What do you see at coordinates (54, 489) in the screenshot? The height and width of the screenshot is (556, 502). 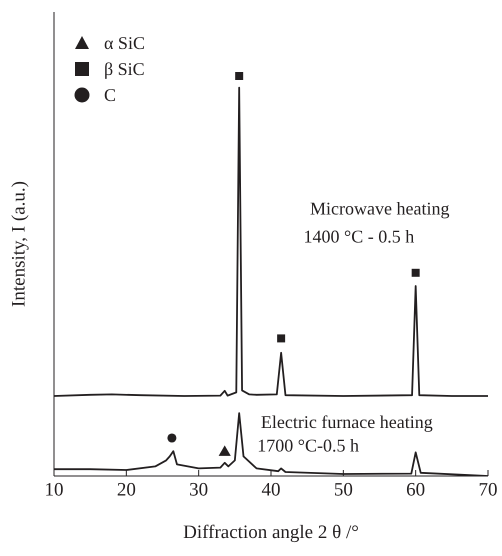 I see `x-tick-label: 10` at bounding box center [54, 489].